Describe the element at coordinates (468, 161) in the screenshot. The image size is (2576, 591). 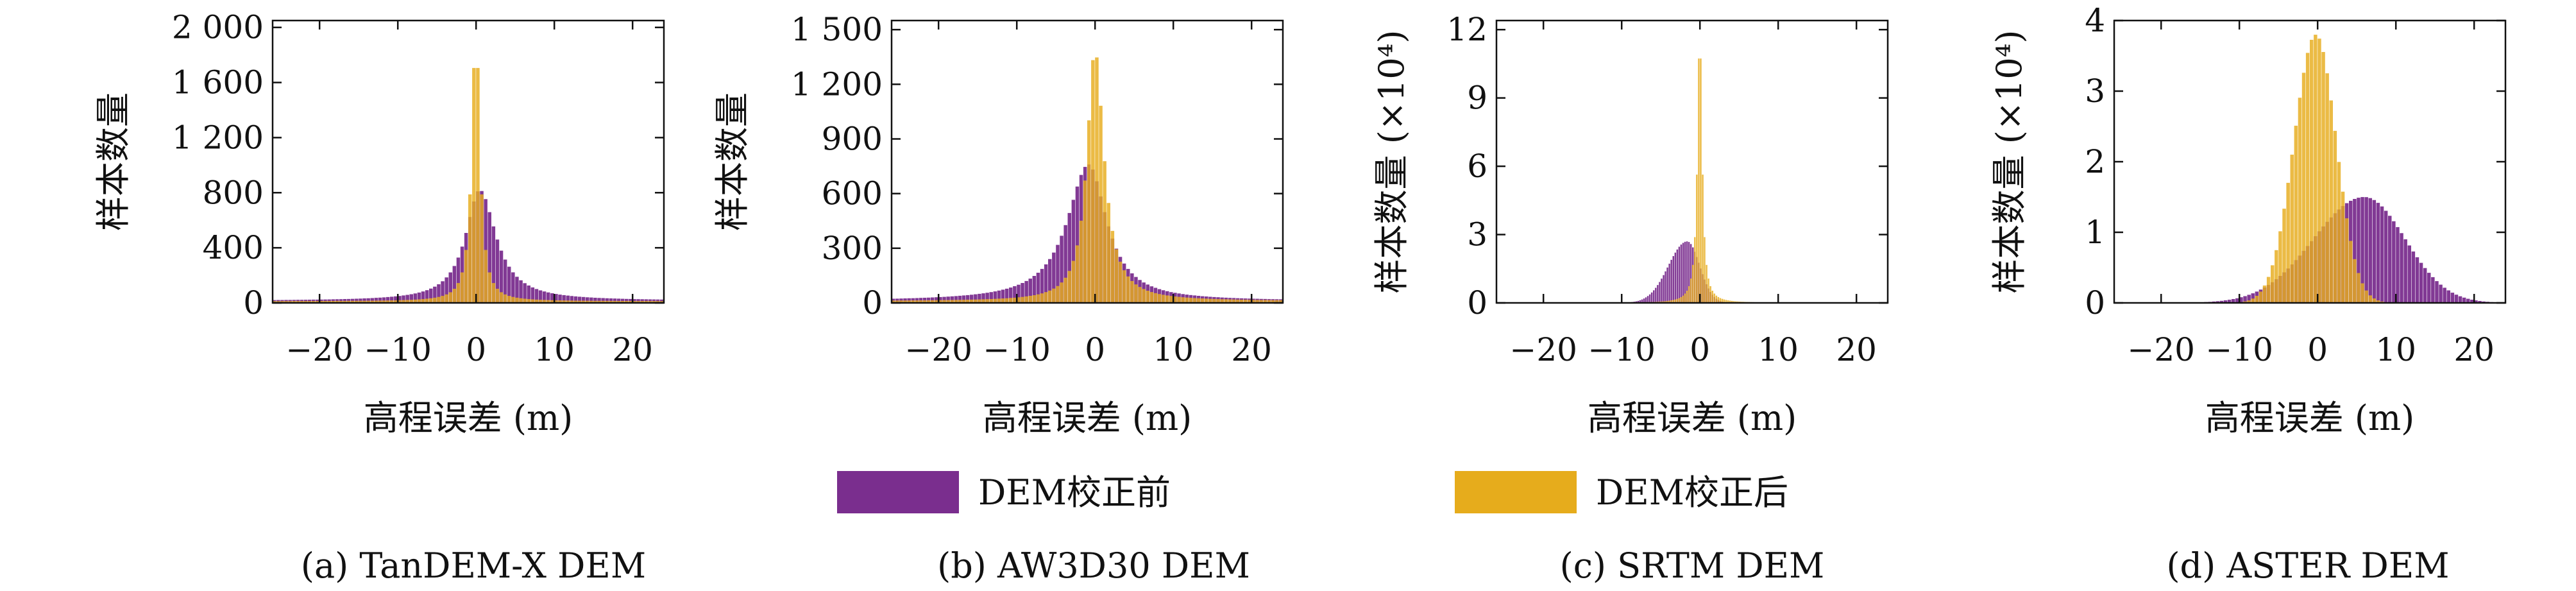
I see `plot-frame` at that location.